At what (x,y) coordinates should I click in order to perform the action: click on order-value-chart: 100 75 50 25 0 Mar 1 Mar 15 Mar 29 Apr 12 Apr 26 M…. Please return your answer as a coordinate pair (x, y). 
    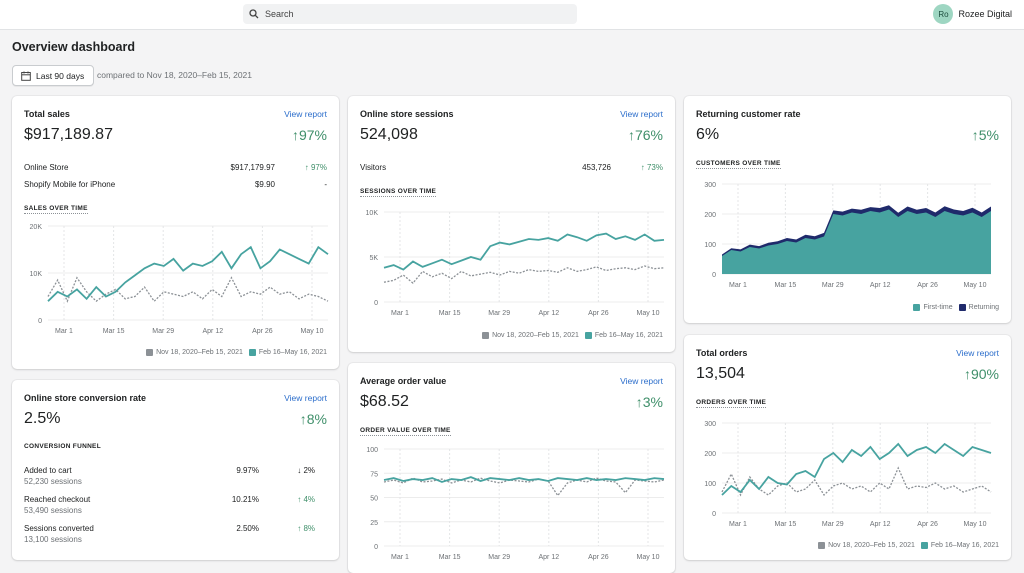
    Looking at the image, I should click on (515, 504).